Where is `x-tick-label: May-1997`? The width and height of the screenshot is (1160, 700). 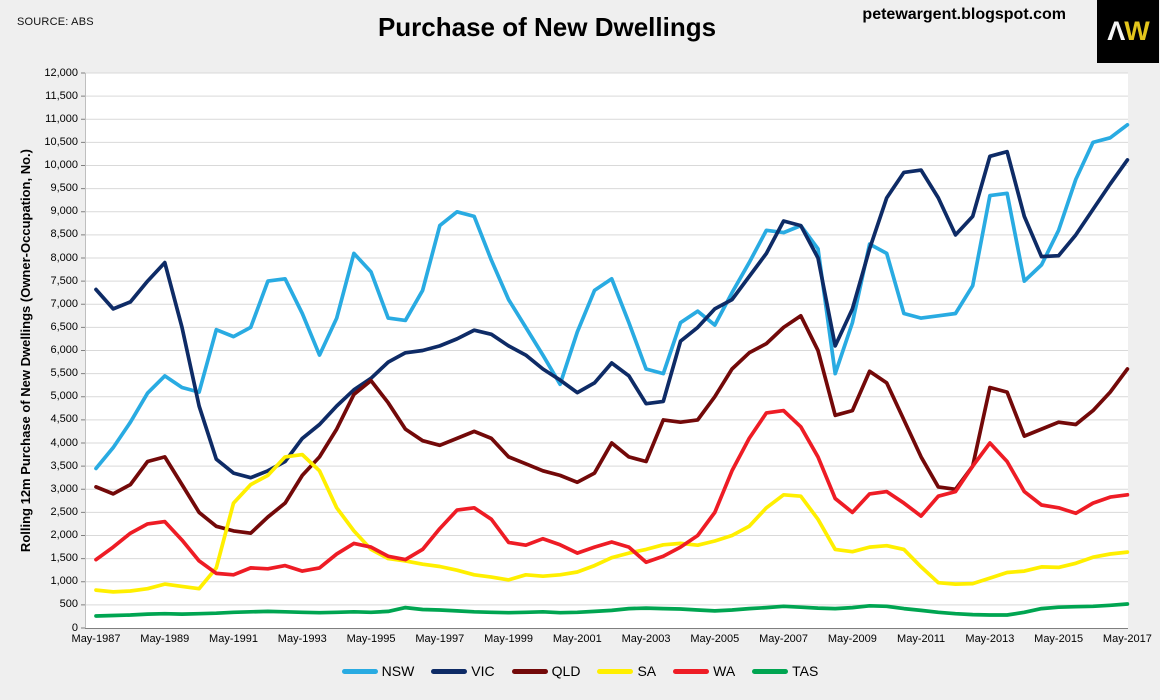
x-tick-label: May-1997 is located at coordinates (440, 639).